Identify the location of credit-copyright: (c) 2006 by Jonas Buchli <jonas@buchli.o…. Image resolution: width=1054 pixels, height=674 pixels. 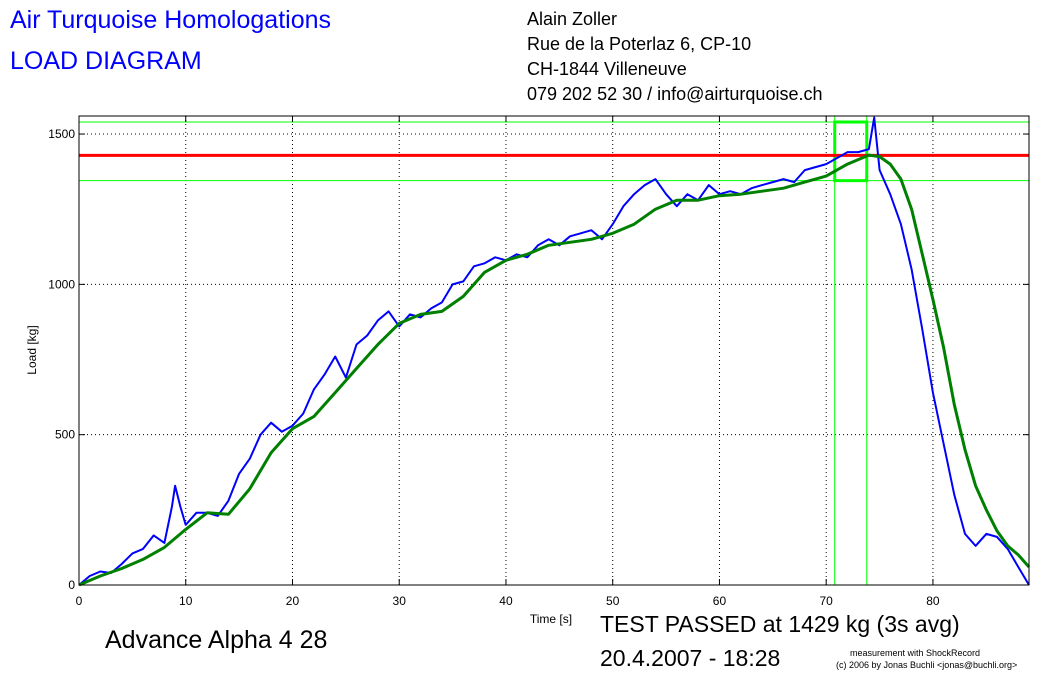
(927, 665).